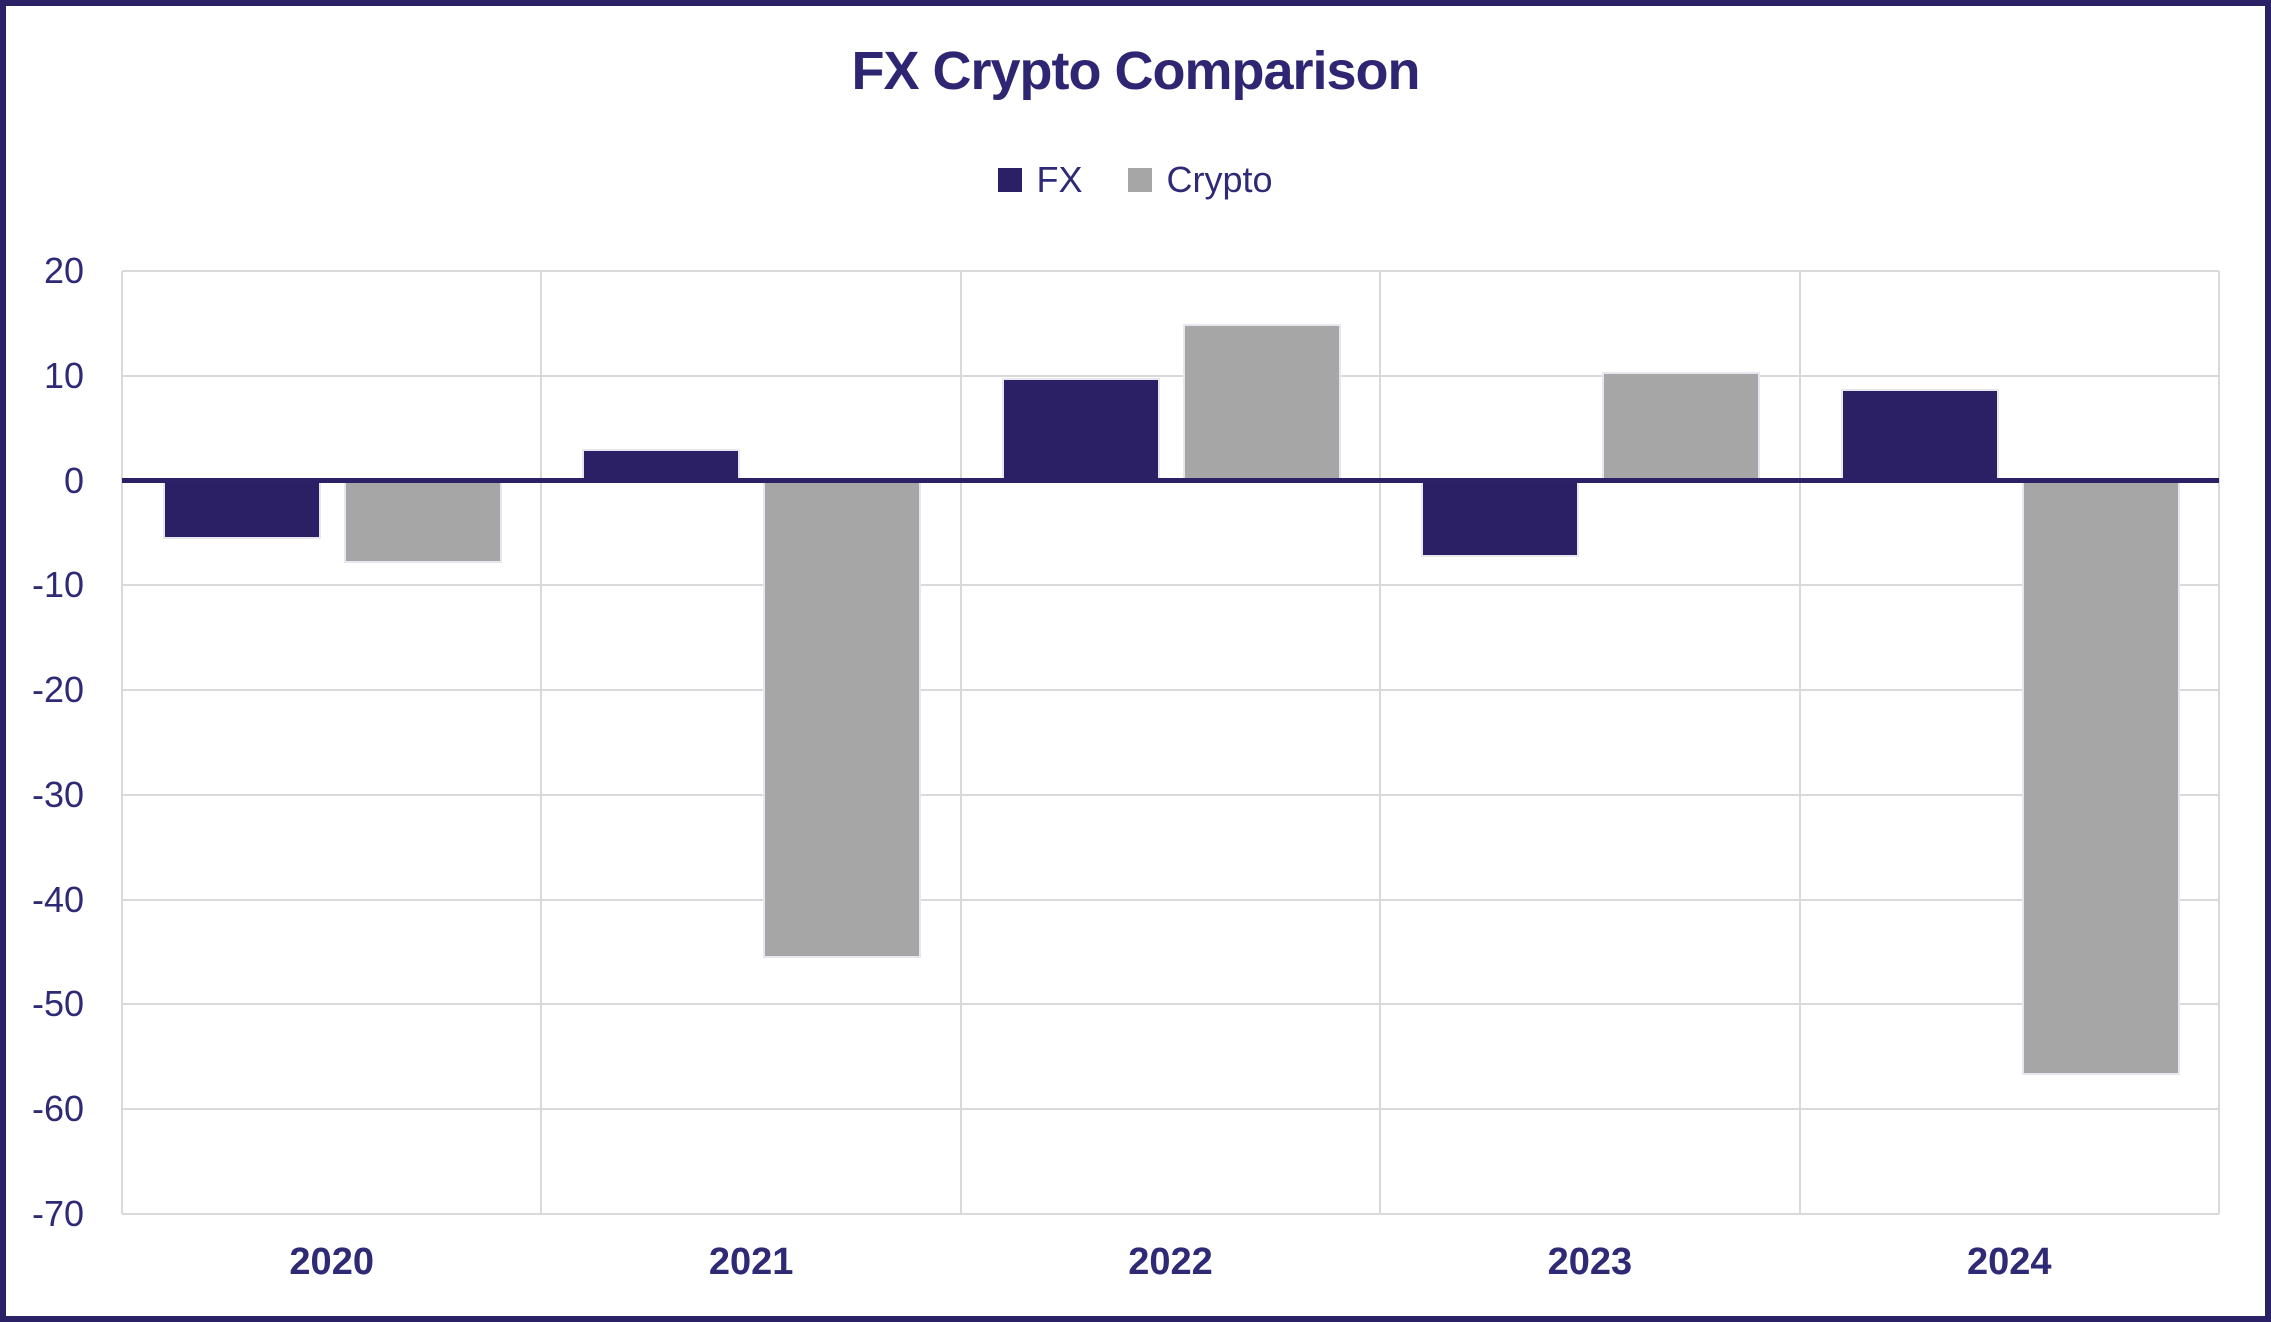 This screenshot has height=1322, width=2271. What do you see at coordinates (2100, 777) in the screenshot?
I see `bar-crypto-2024` at bounding box center [2100, 777].